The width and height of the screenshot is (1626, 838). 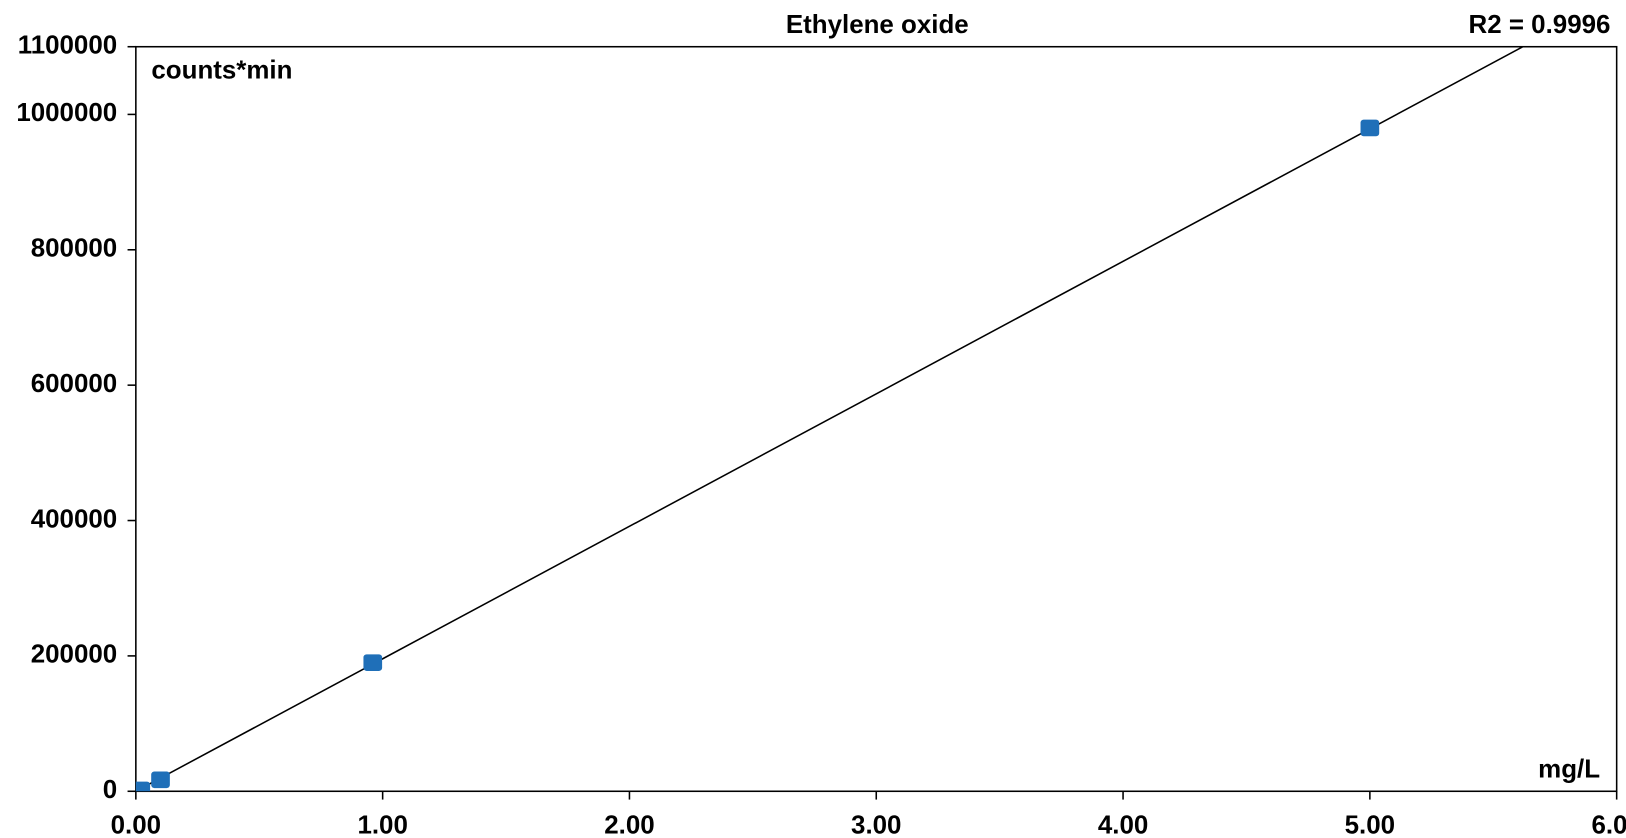 I want to click on y-tick-label: 200000, so click(x=74, y=655).